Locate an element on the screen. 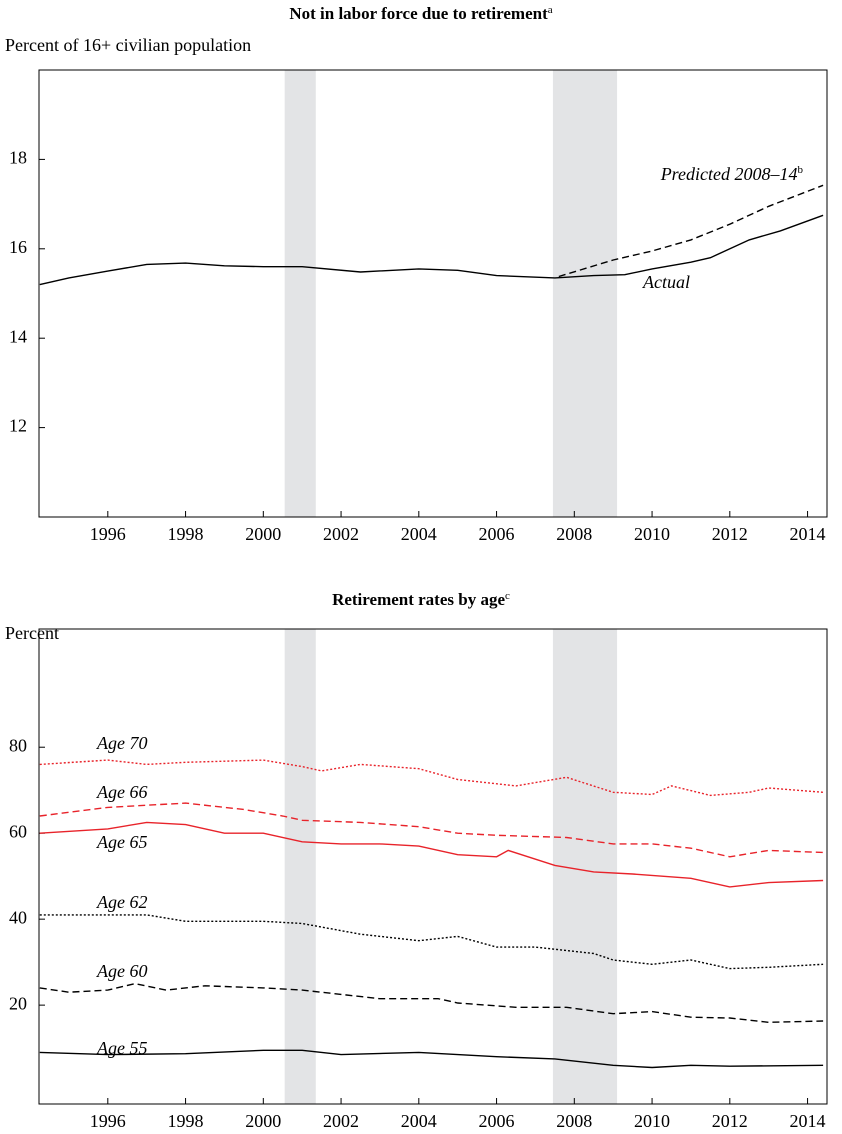  y-tick-label: 60 is located at coordinates (18, 831).